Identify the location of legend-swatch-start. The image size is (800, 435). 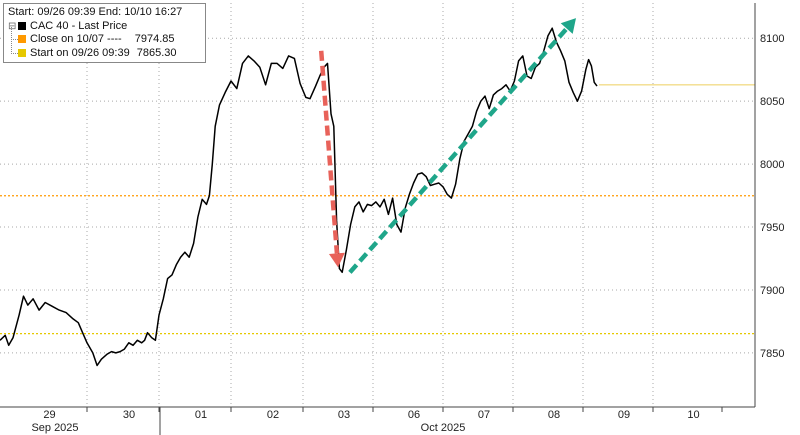
(22, 52).